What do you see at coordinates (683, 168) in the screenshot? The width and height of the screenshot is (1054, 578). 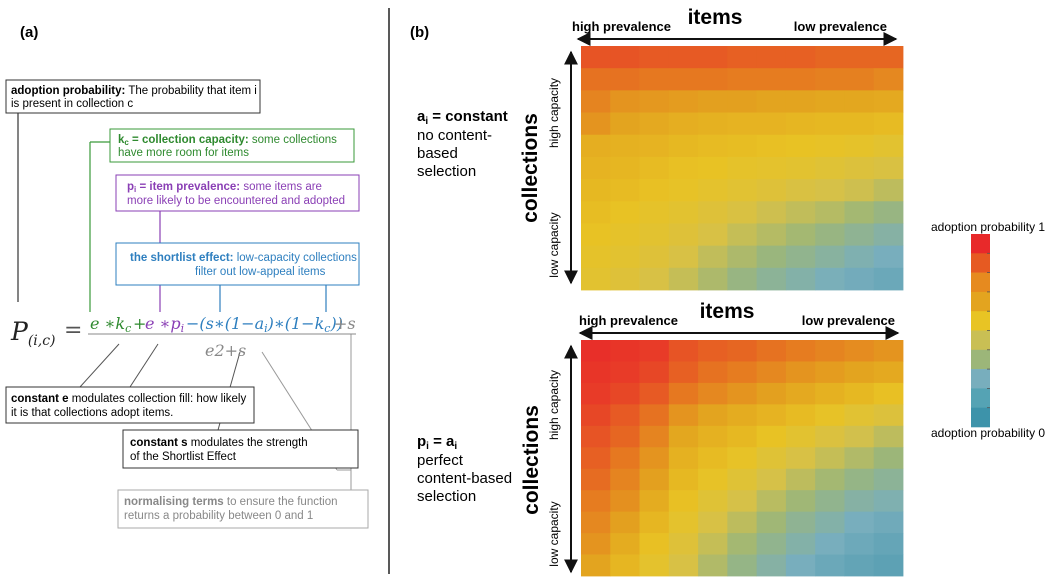 I see `top-heatmap-cell-r5-c3` at bounding box center [683, 168].